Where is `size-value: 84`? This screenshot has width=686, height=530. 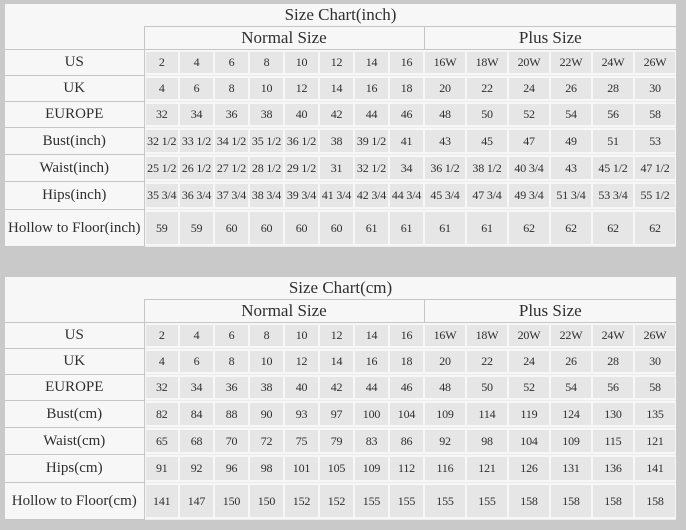
size-value: 84 is located at coordinates (196, 414).